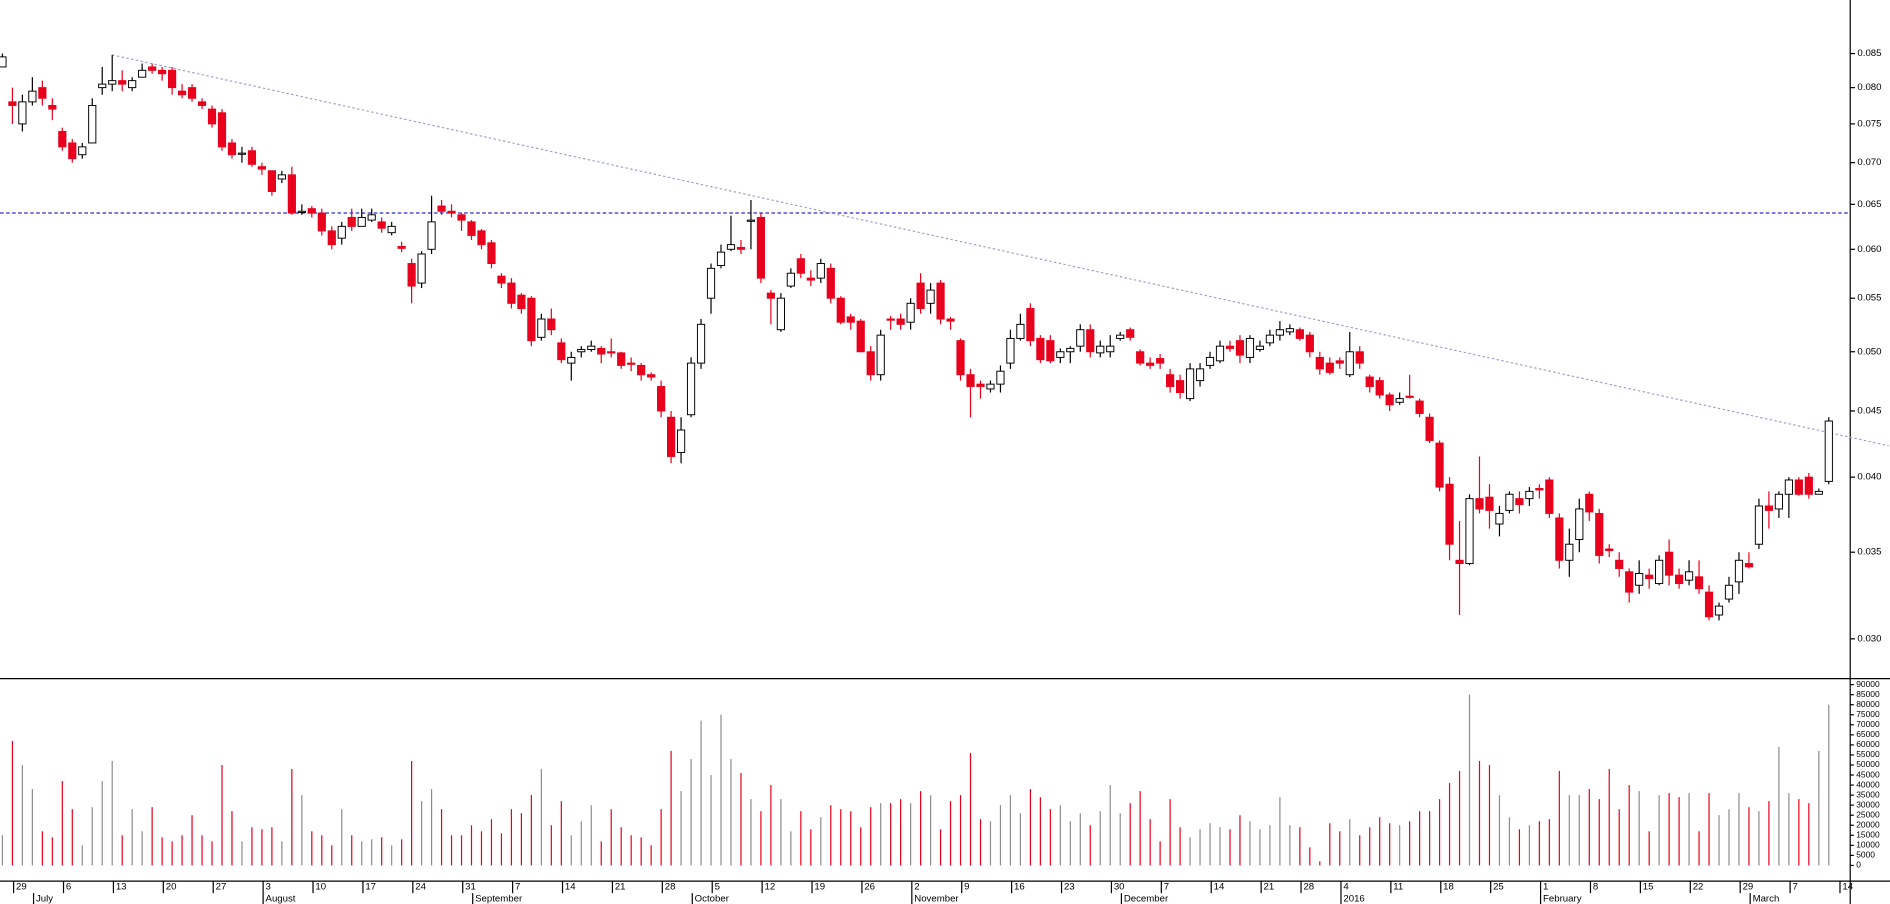 The height and width of the screenshot is (904, 1890). What do you see at coordinates (819, 887) in the screenshot?
I see `x-tick-label: 19` at bounding box center [819, 887].